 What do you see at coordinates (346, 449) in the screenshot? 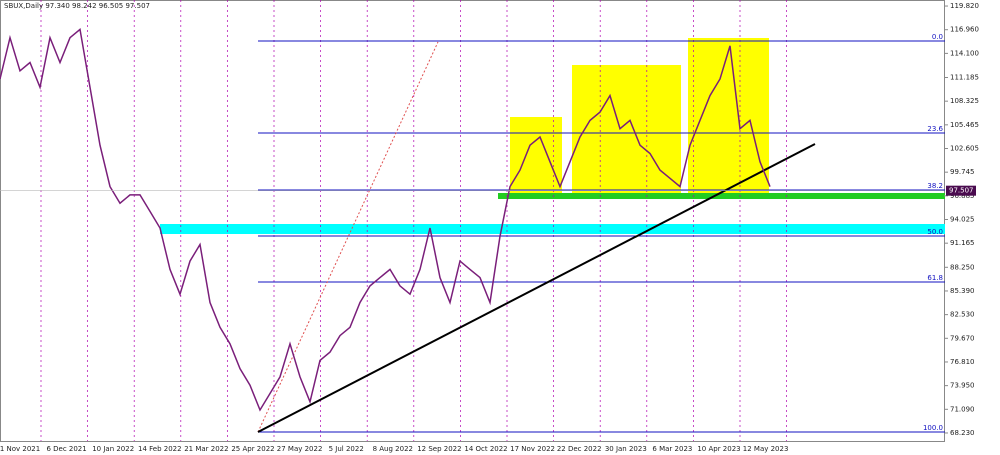
I see `x-tick-label: 5 Jul 2022` at bounding box center [346, 449].